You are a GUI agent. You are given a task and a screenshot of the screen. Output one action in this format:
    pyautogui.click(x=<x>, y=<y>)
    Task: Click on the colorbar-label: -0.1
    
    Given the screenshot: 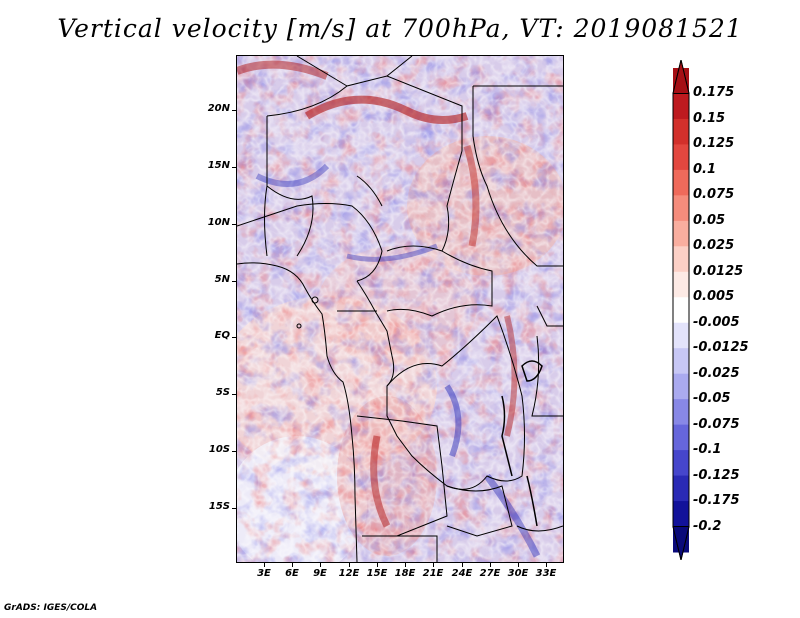 What is the action you would take?
    pyautogui.click(x=707, y=450)
    